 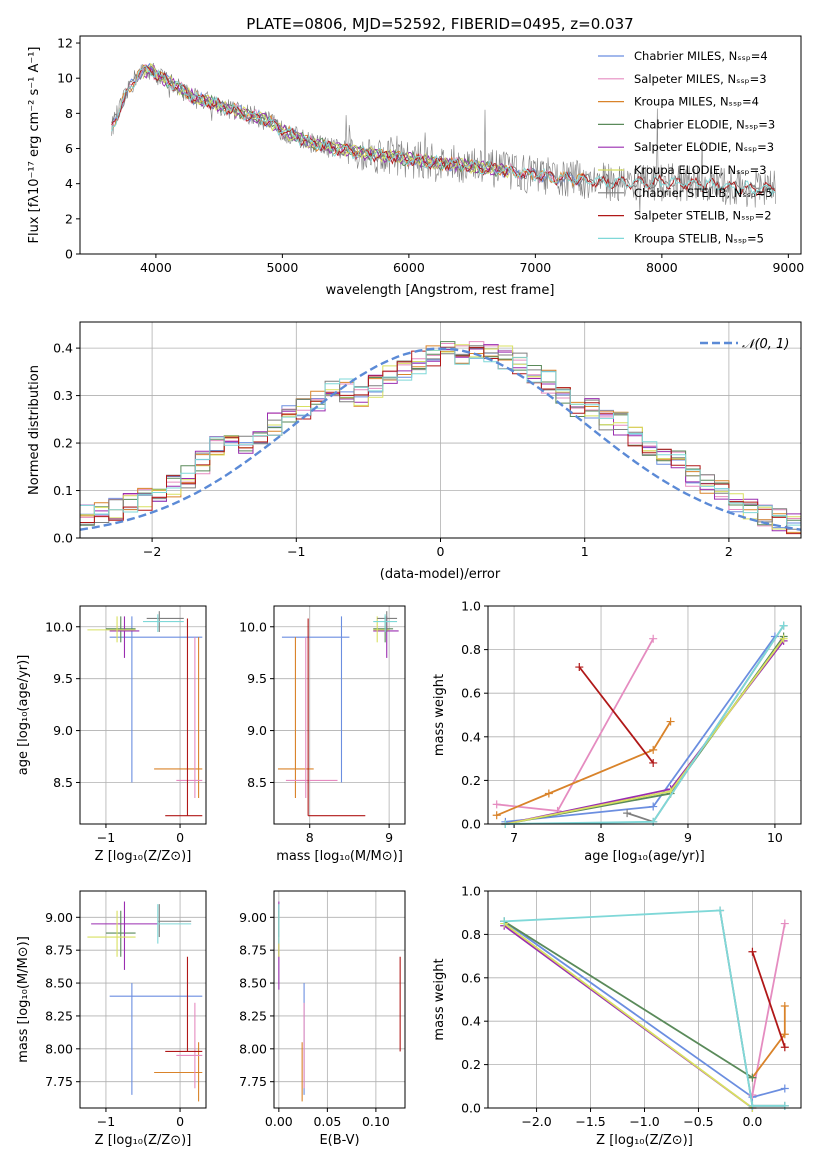 I want to click on weight-series-kroupa-miles, so click(x=583, y=768).